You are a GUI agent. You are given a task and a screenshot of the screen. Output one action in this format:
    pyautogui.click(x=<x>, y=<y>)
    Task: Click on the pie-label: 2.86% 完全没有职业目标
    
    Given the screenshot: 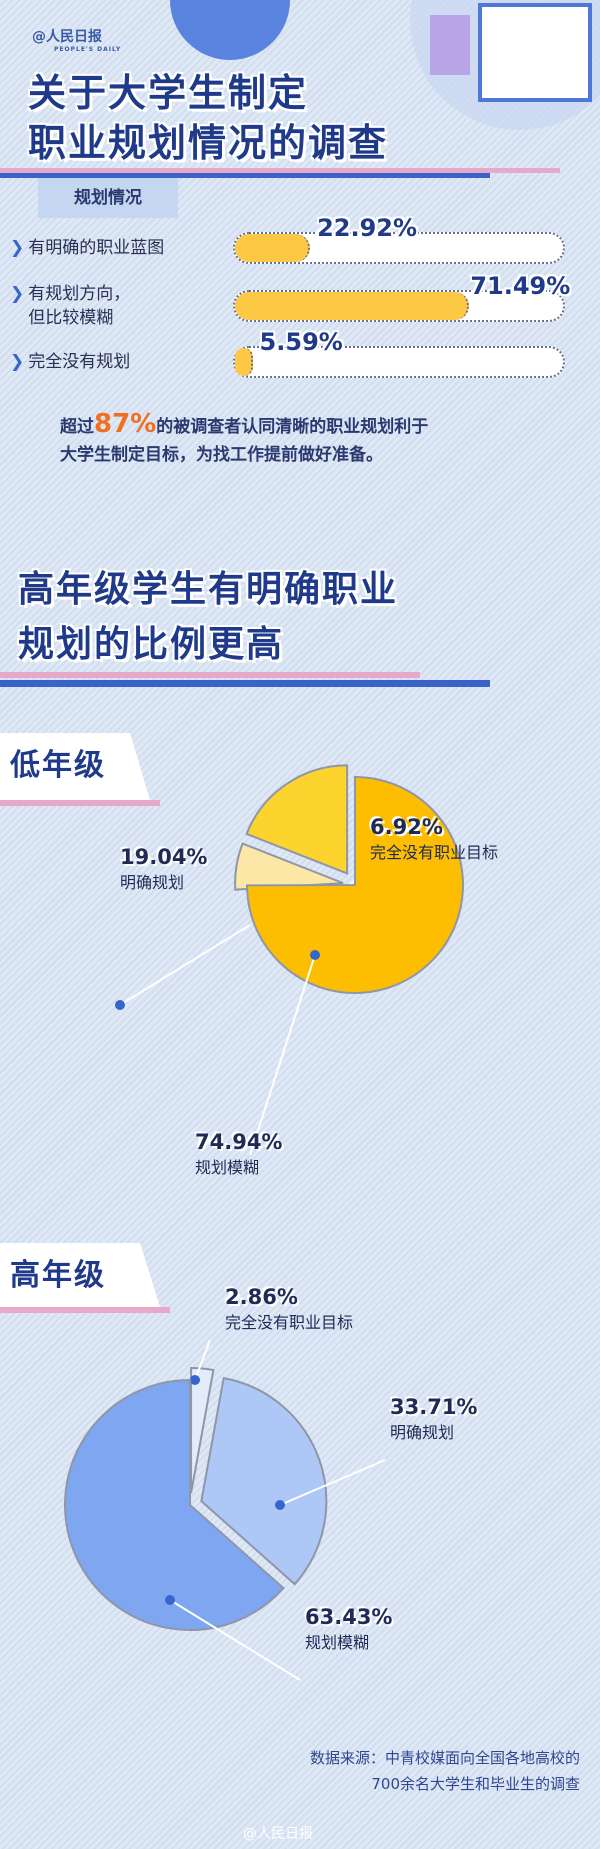 What is the action you would take?
    pyautogui.click(x=289, y=1308)
    